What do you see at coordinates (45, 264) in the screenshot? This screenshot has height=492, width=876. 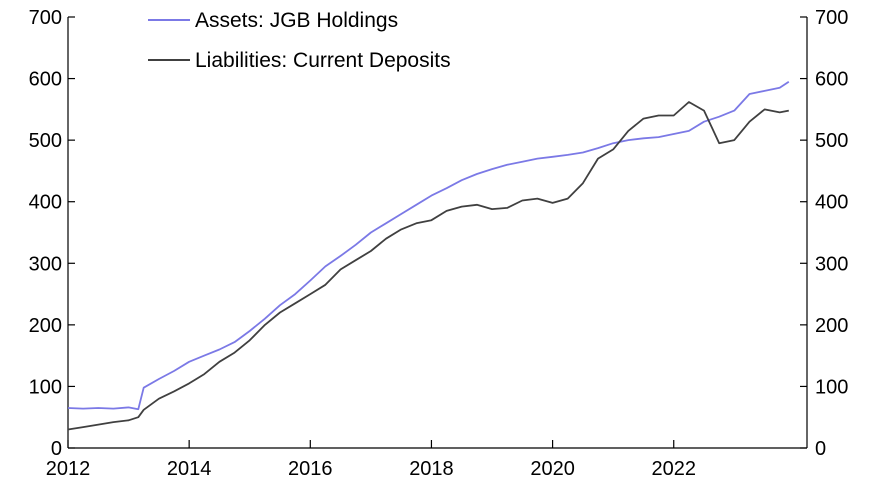 I see `y-tick-label-left: 300` at bounding box center [45, 264].